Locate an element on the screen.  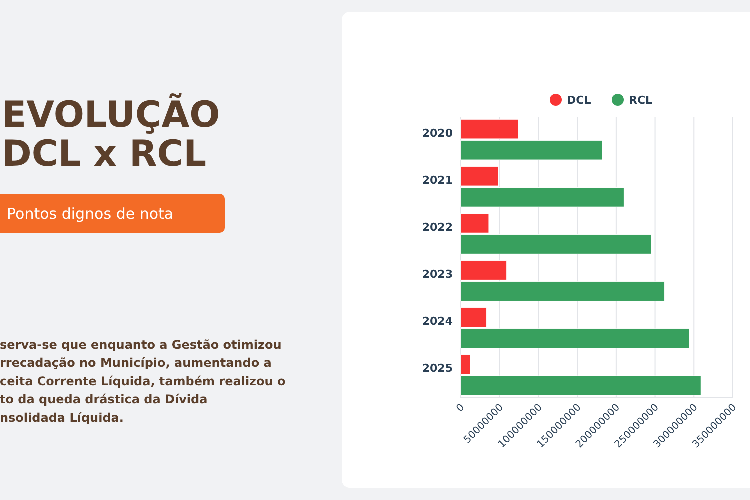
y-tick-label: 2024 is located at coordinates (438, 321).